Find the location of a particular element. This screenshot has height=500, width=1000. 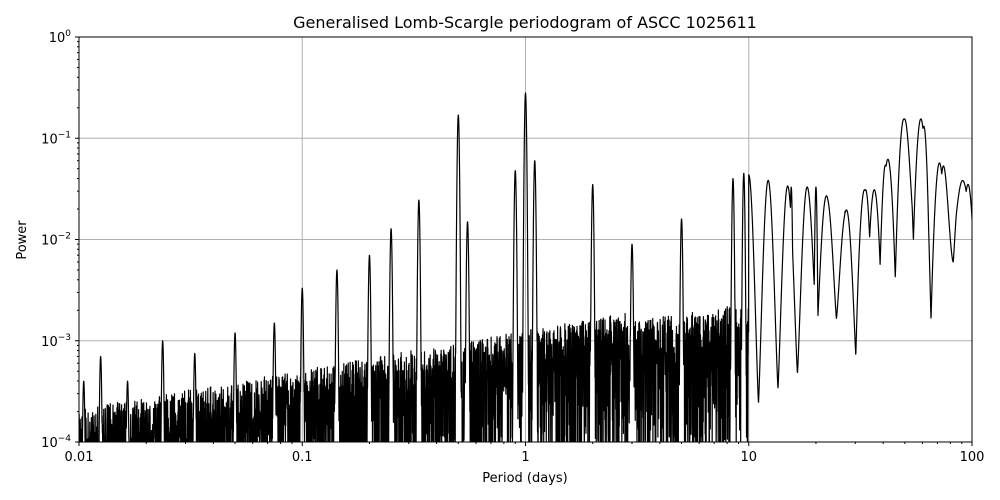

y-tick-exponent: −3 is located at coordinates (64, 338).